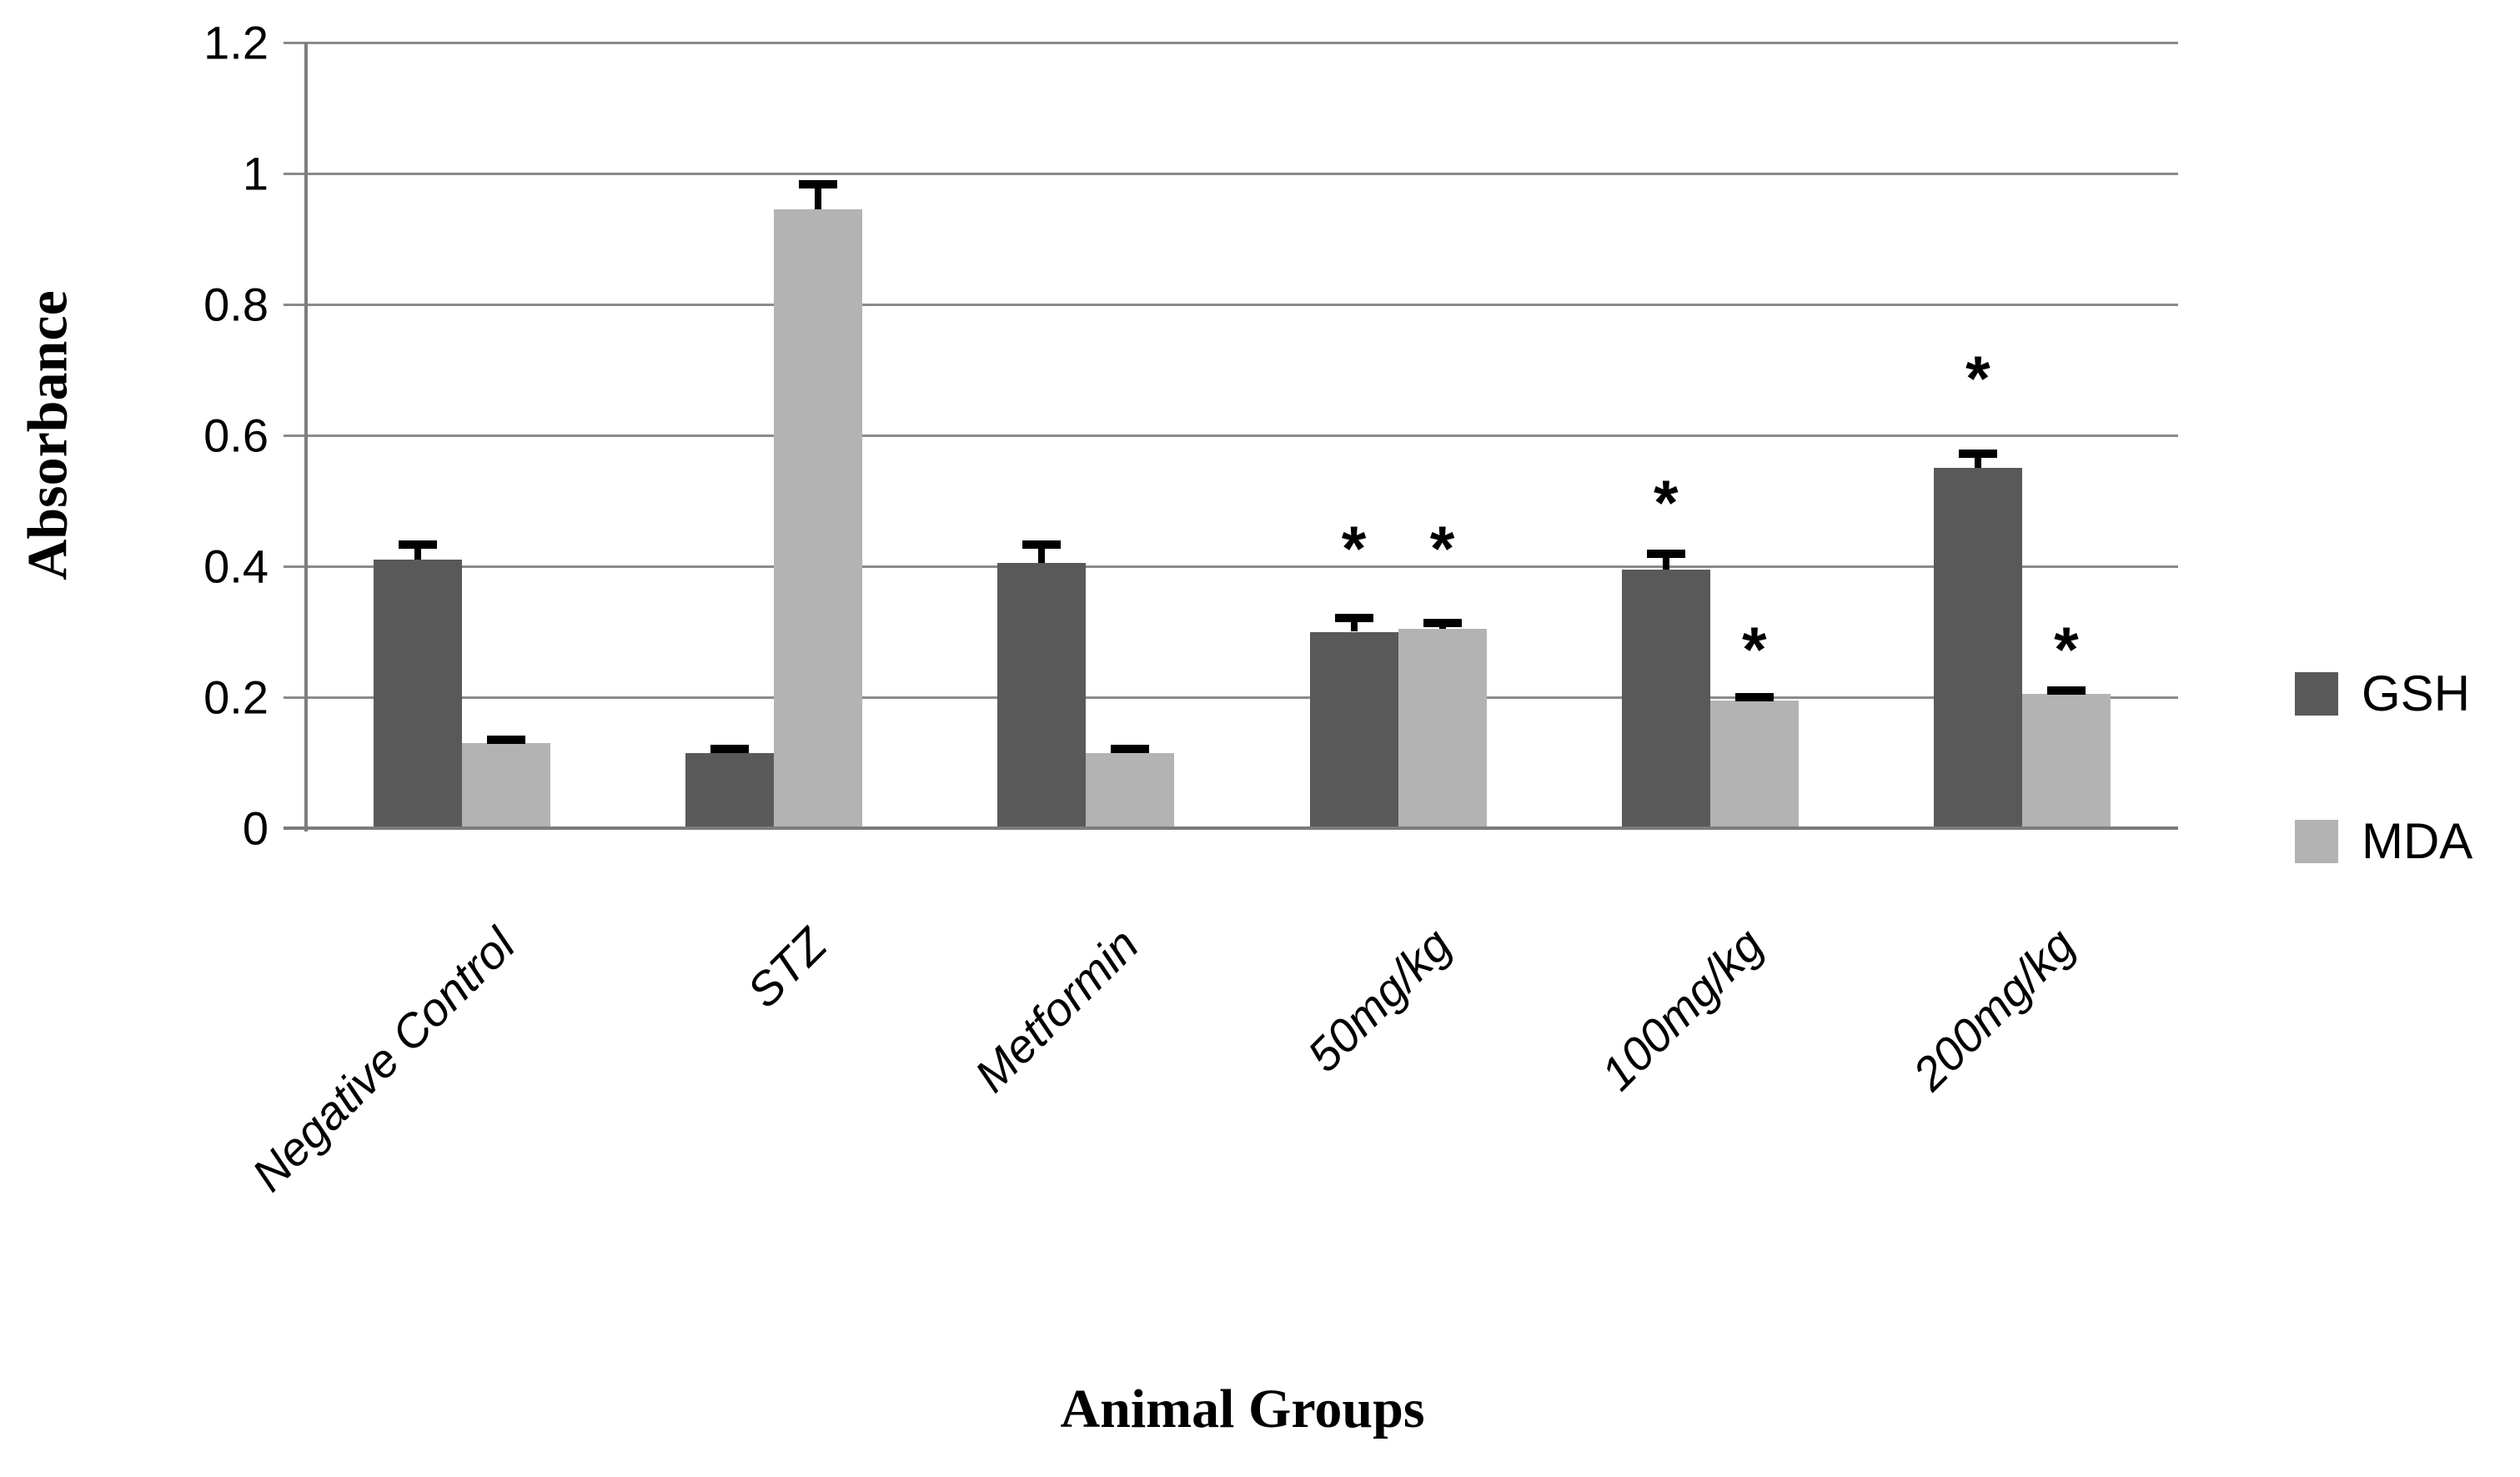 The height and width of the screenshot is (1477, 2520). What do you see at coordinates (1442, 627) in the screenshot?
I see `errorbar-stem-mda-50mg-kg` at bounding box center [1442, 627].